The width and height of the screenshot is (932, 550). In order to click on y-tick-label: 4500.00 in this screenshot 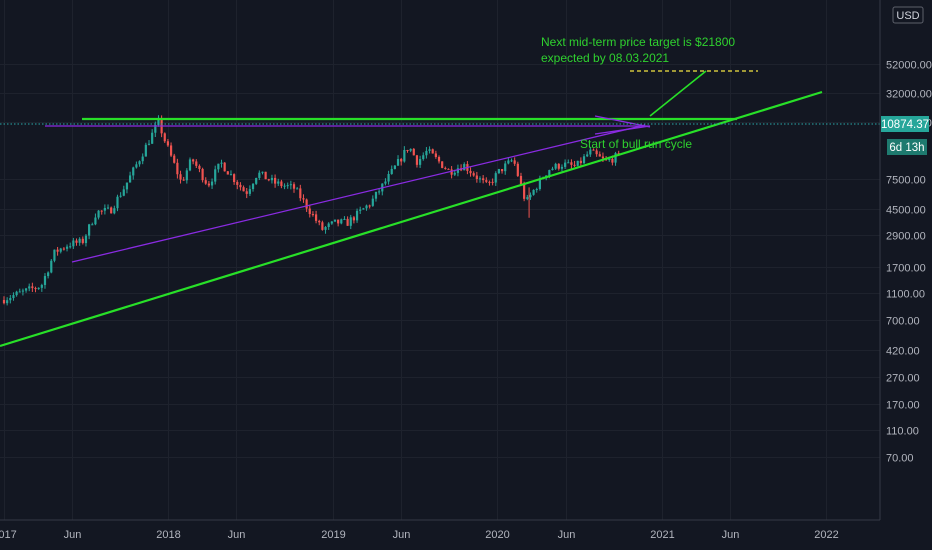, I will do `click(906, 211)`.